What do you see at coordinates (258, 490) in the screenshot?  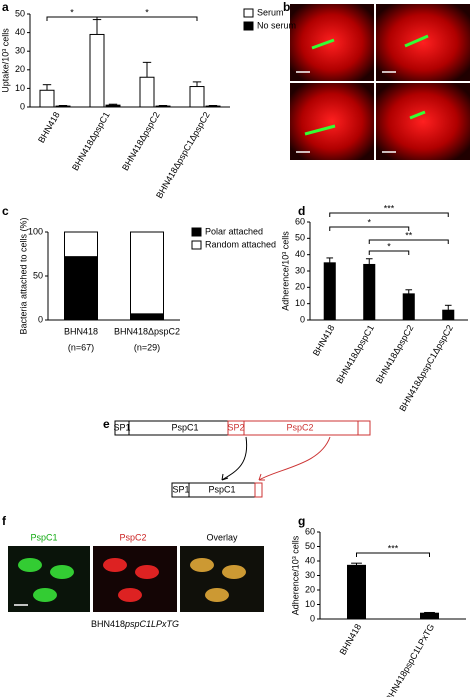 I see `anchor-domain` at bounding box center [258, 490].